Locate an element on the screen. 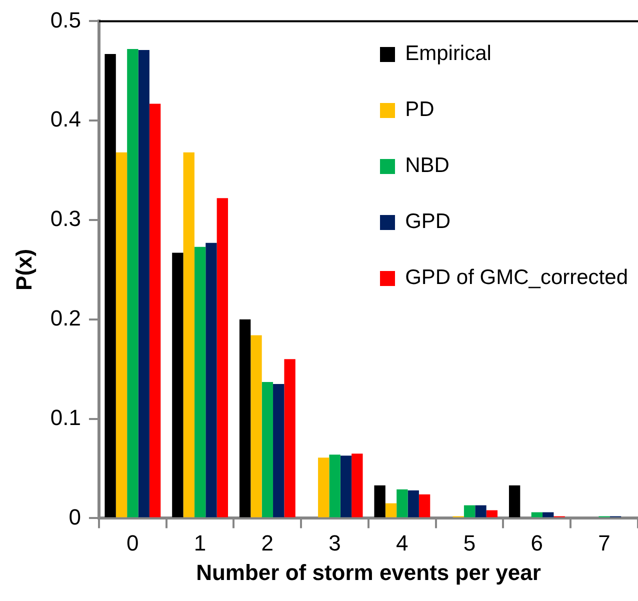 The image size is (638, 601). x-tick-label: 7 is located at coordinates (604, 543).